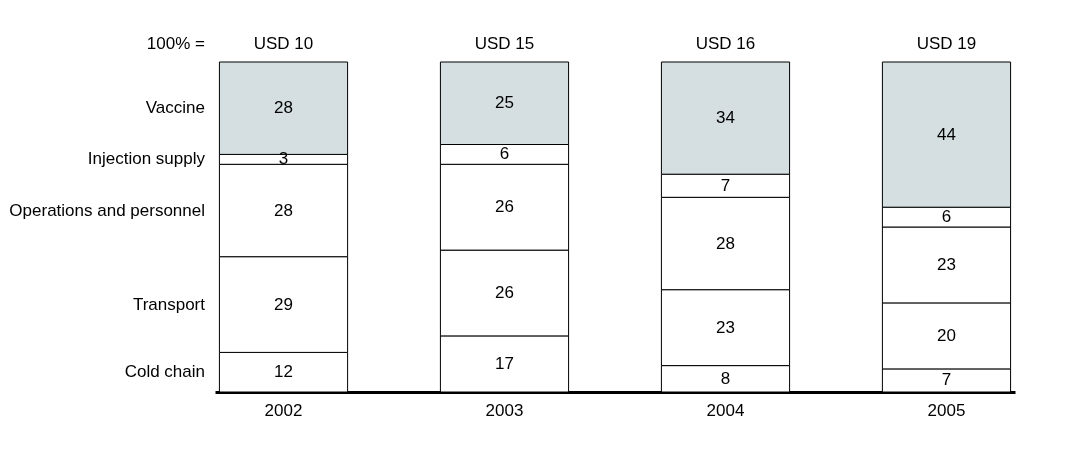 The image size is (1072, 463). I want to click on text: 100% =, so click(176, 43).